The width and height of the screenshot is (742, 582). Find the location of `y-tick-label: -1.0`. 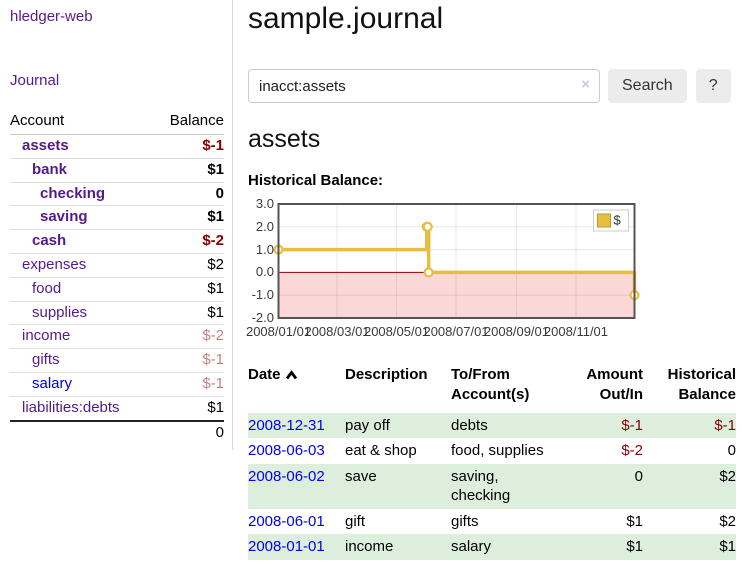

y-tick-label: -1.0 is located at coordinates (262, 295).